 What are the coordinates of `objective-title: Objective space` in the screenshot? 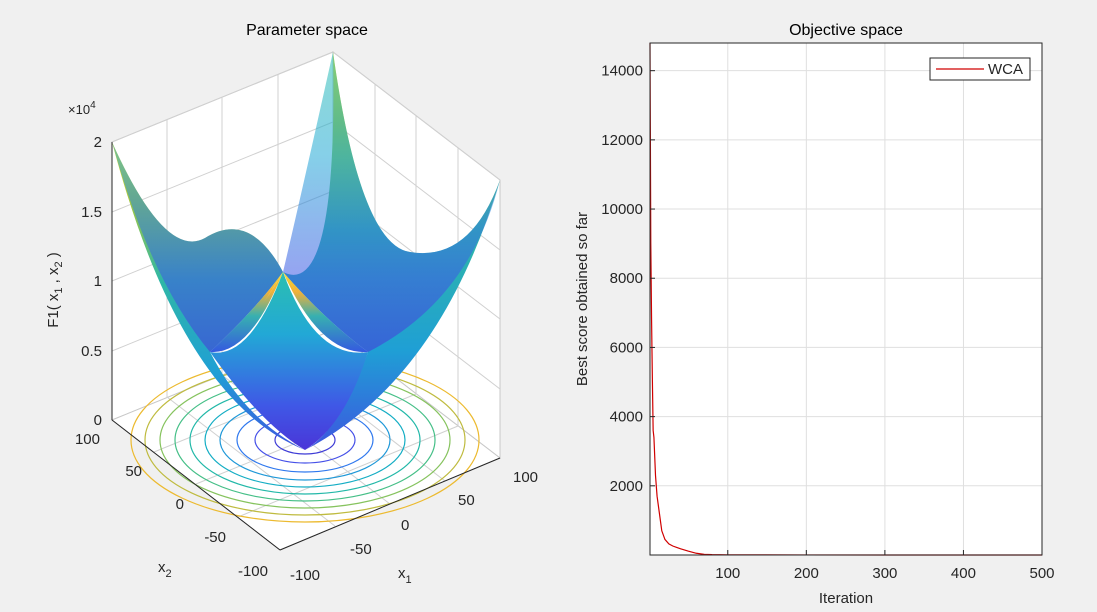 It's located at (846, 30).